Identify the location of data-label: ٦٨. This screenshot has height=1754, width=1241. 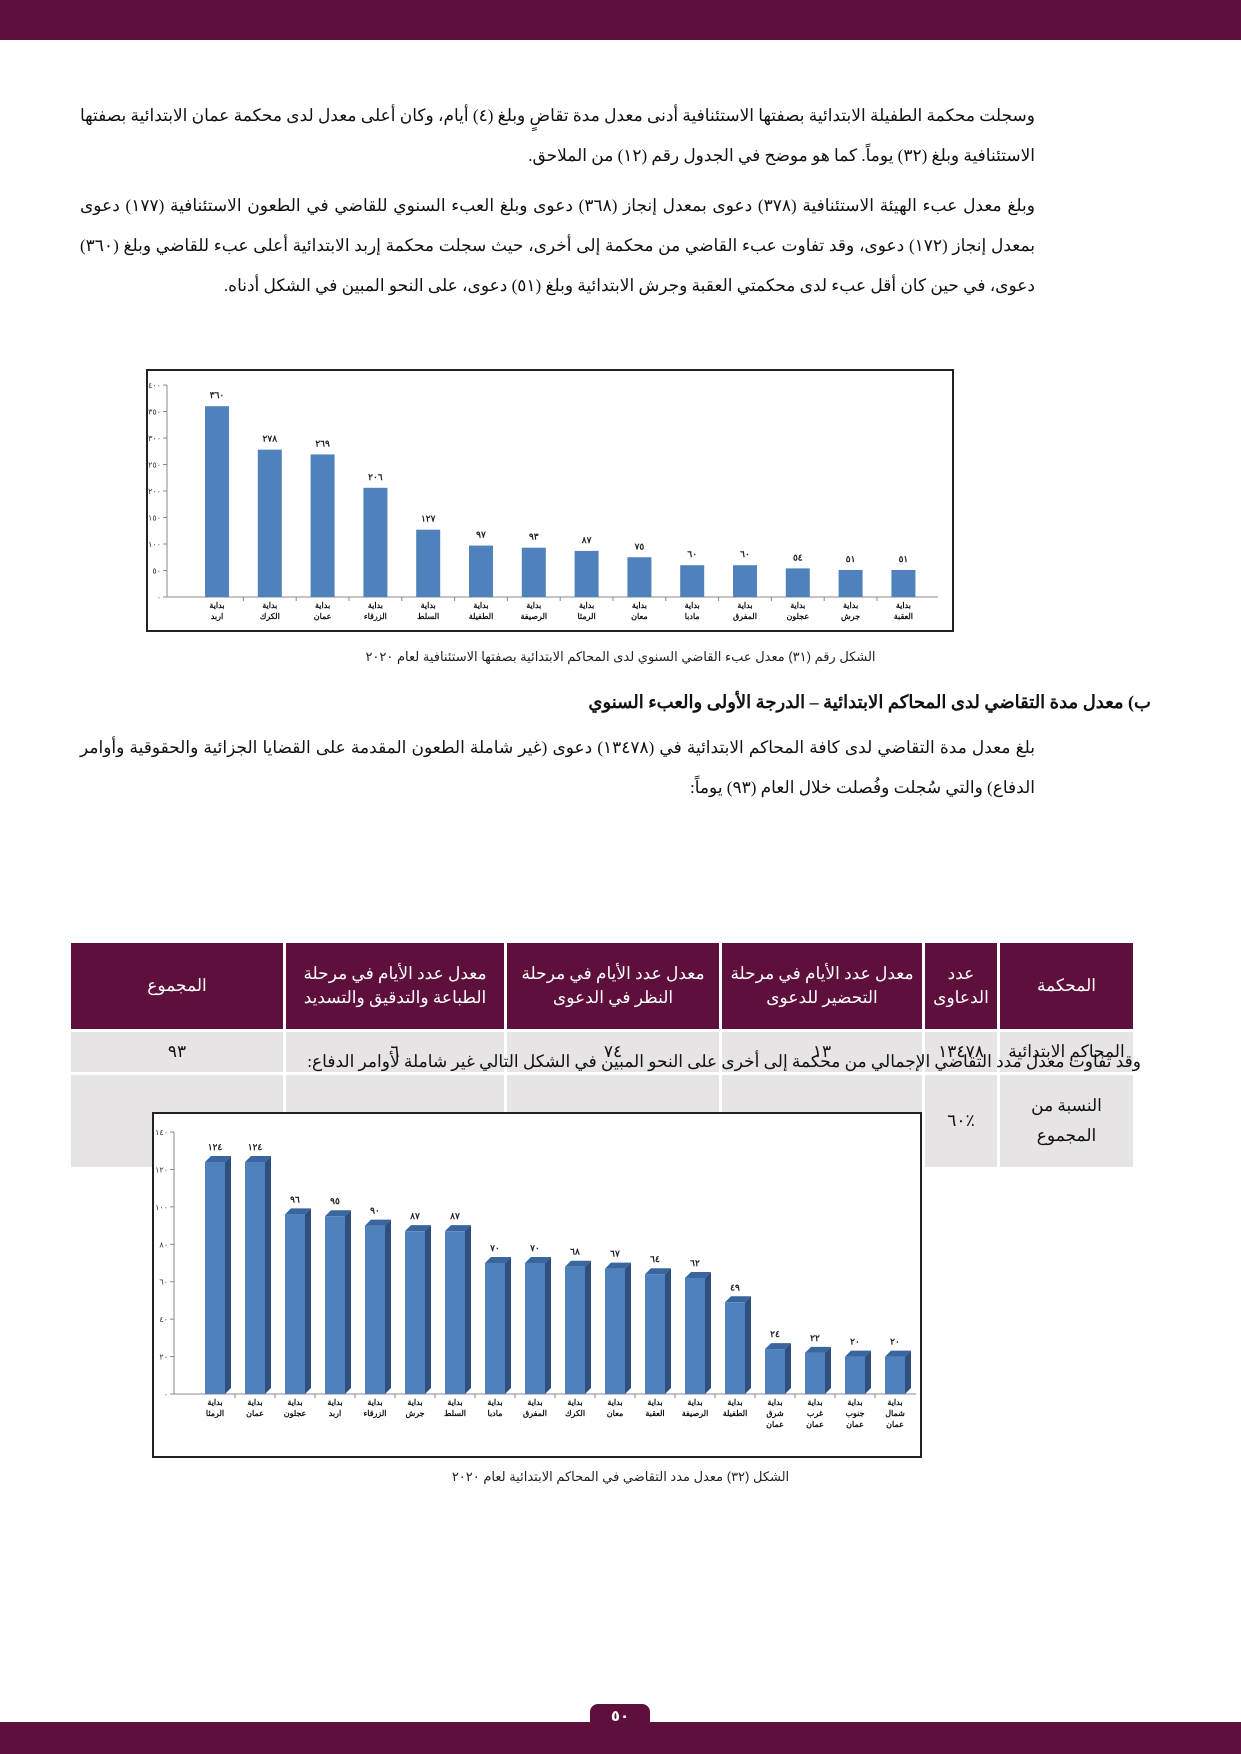
(575, 1252).